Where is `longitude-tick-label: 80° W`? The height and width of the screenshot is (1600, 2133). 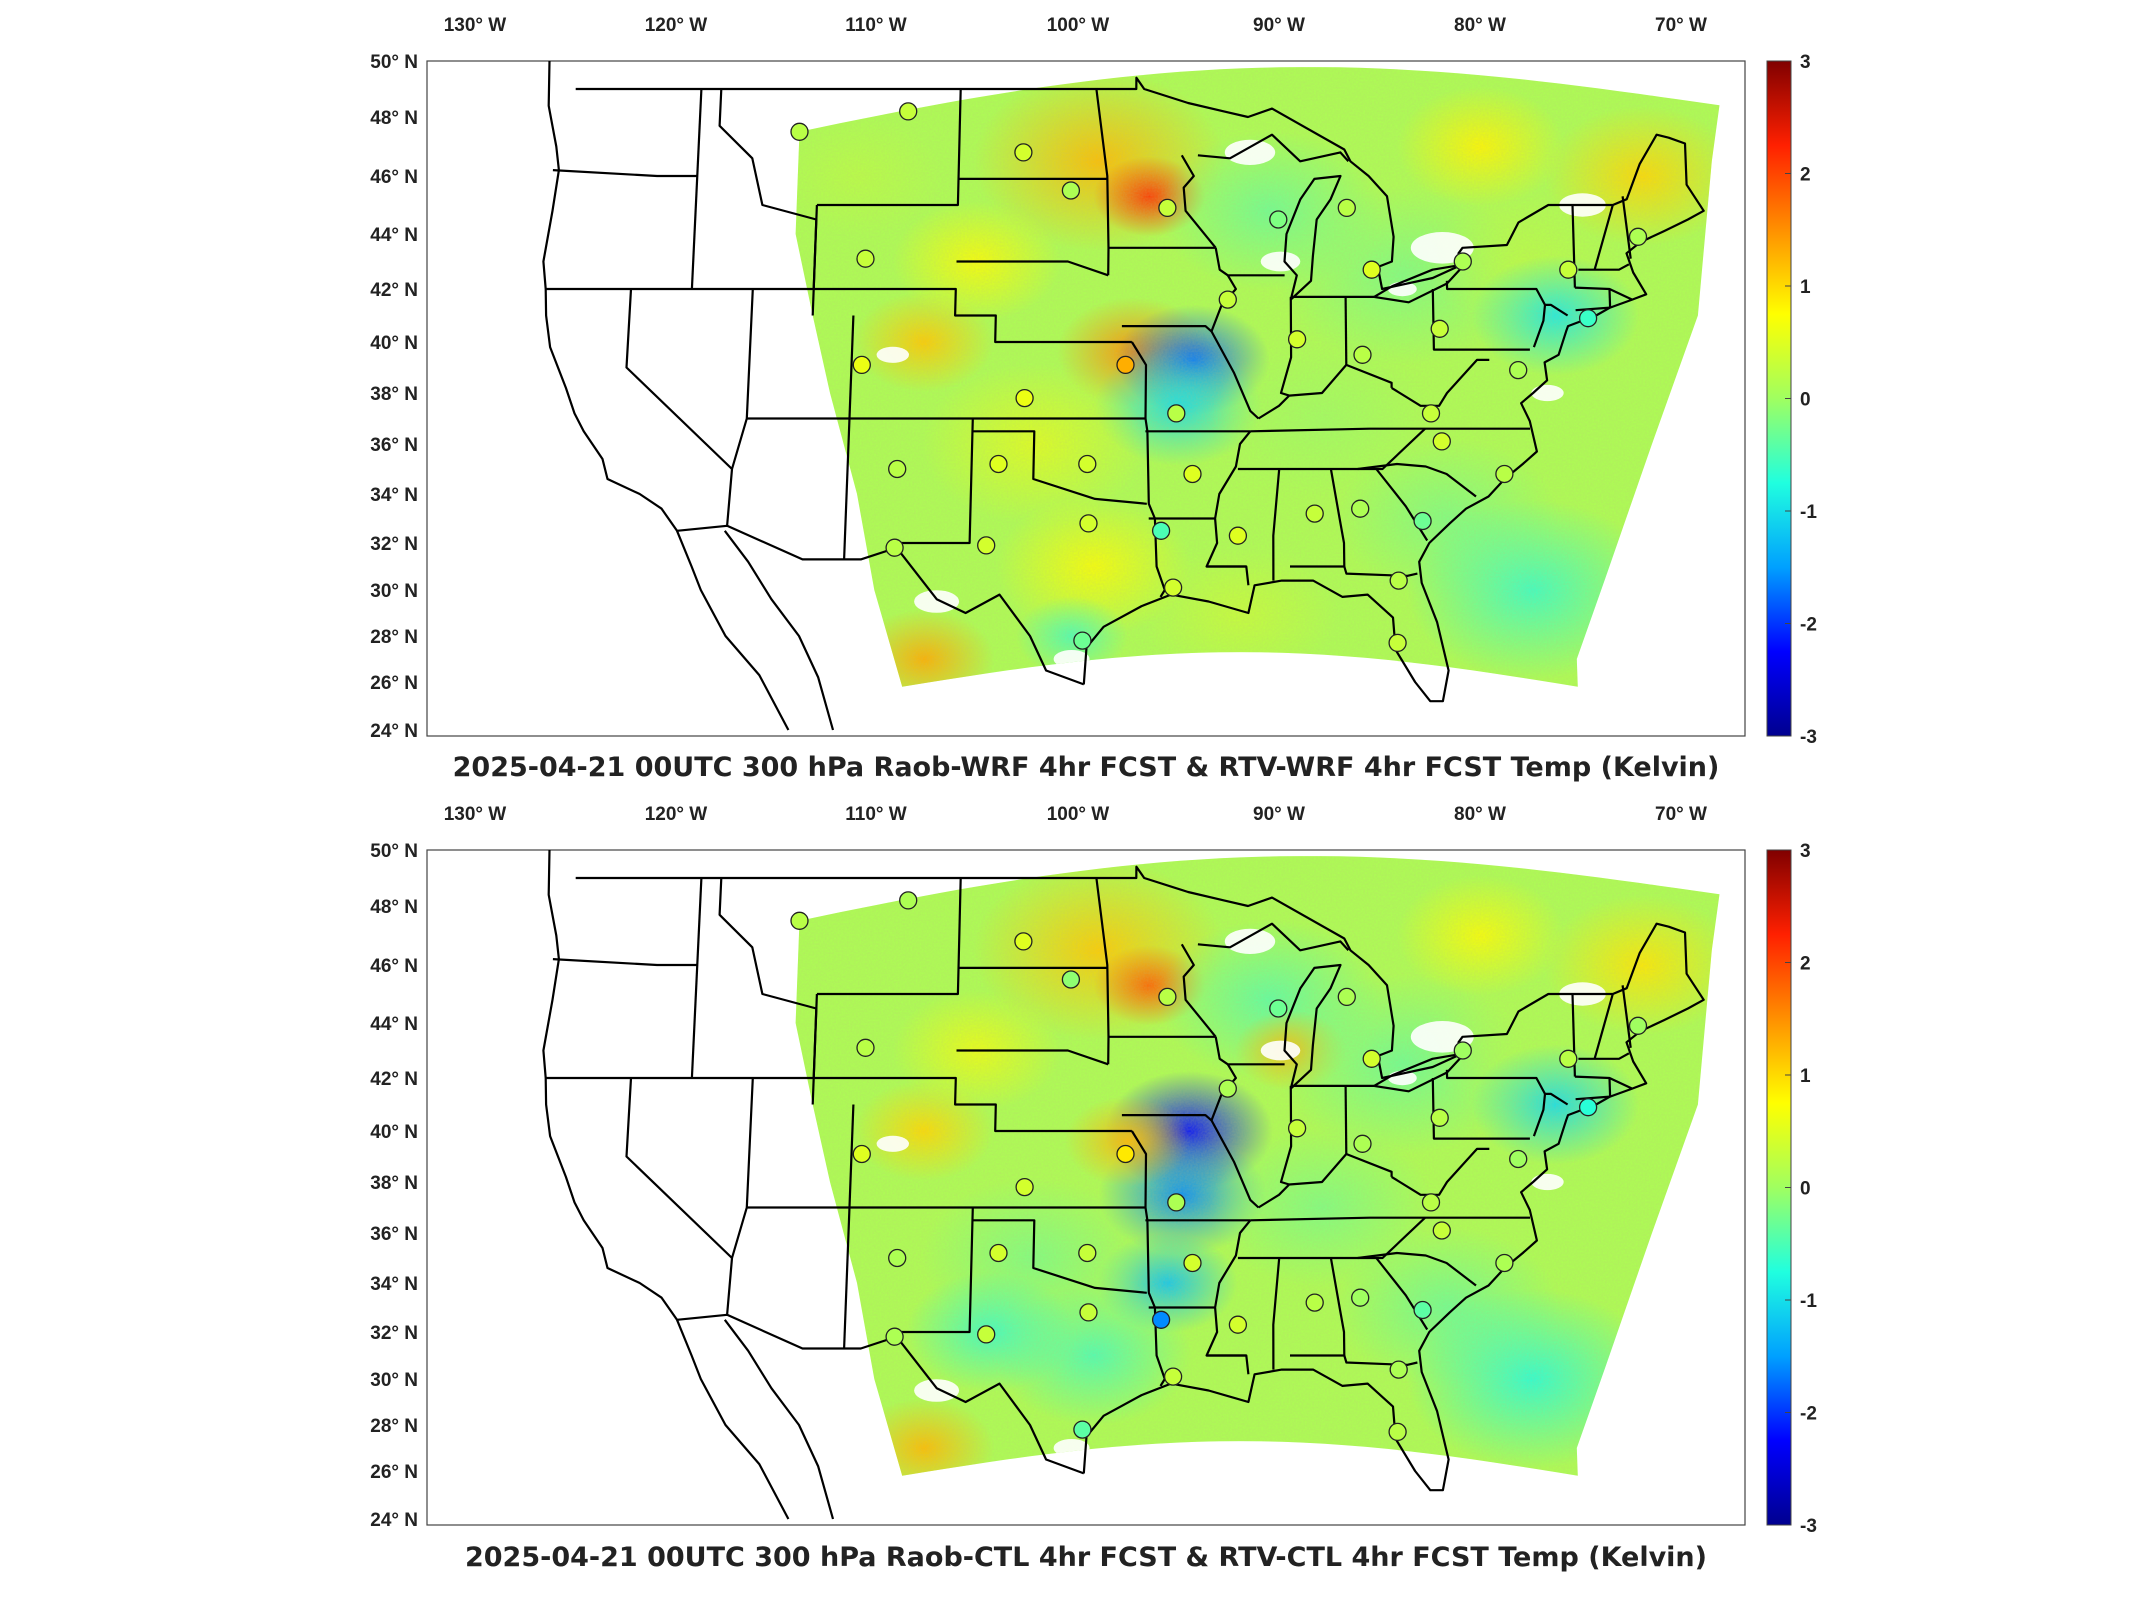 longitude-tick-label: 80° W is located at coordinates (1480, 25).